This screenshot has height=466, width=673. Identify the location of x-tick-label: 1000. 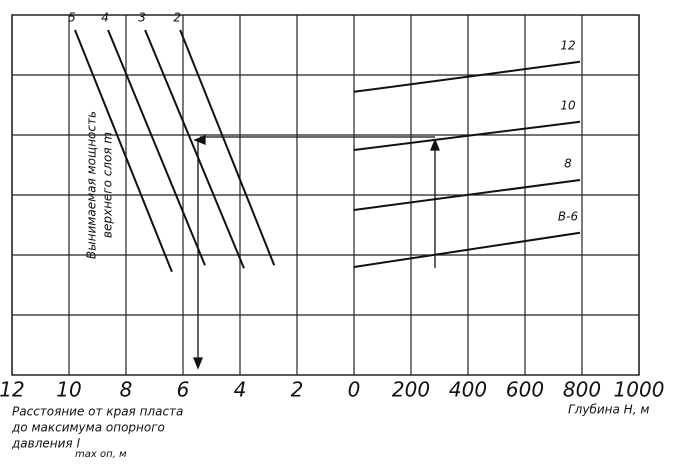
(639, 390).